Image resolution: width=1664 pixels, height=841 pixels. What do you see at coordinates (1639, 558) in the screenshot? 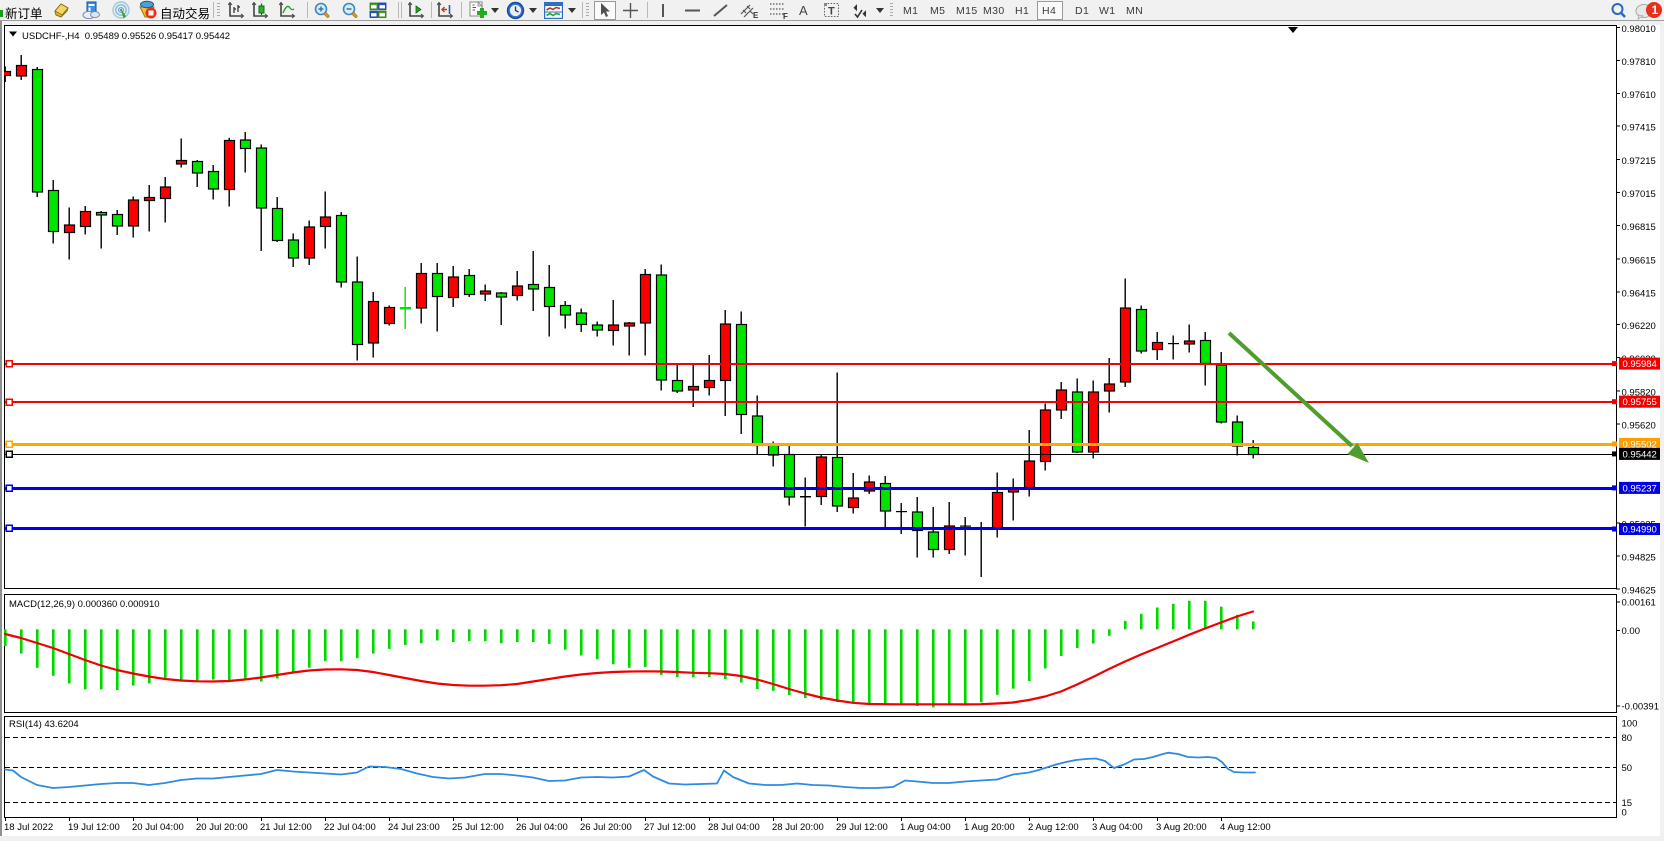
I see `svg-text: 0.94825` at bounding box center [1639, 558].